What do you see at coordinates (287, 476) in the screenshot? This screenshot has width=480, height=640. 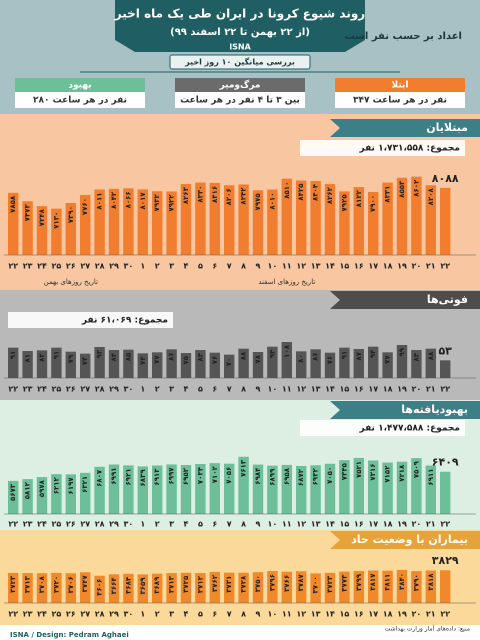 I see `value-label: ۶۹۵۸` at bounding box center [287, 476].